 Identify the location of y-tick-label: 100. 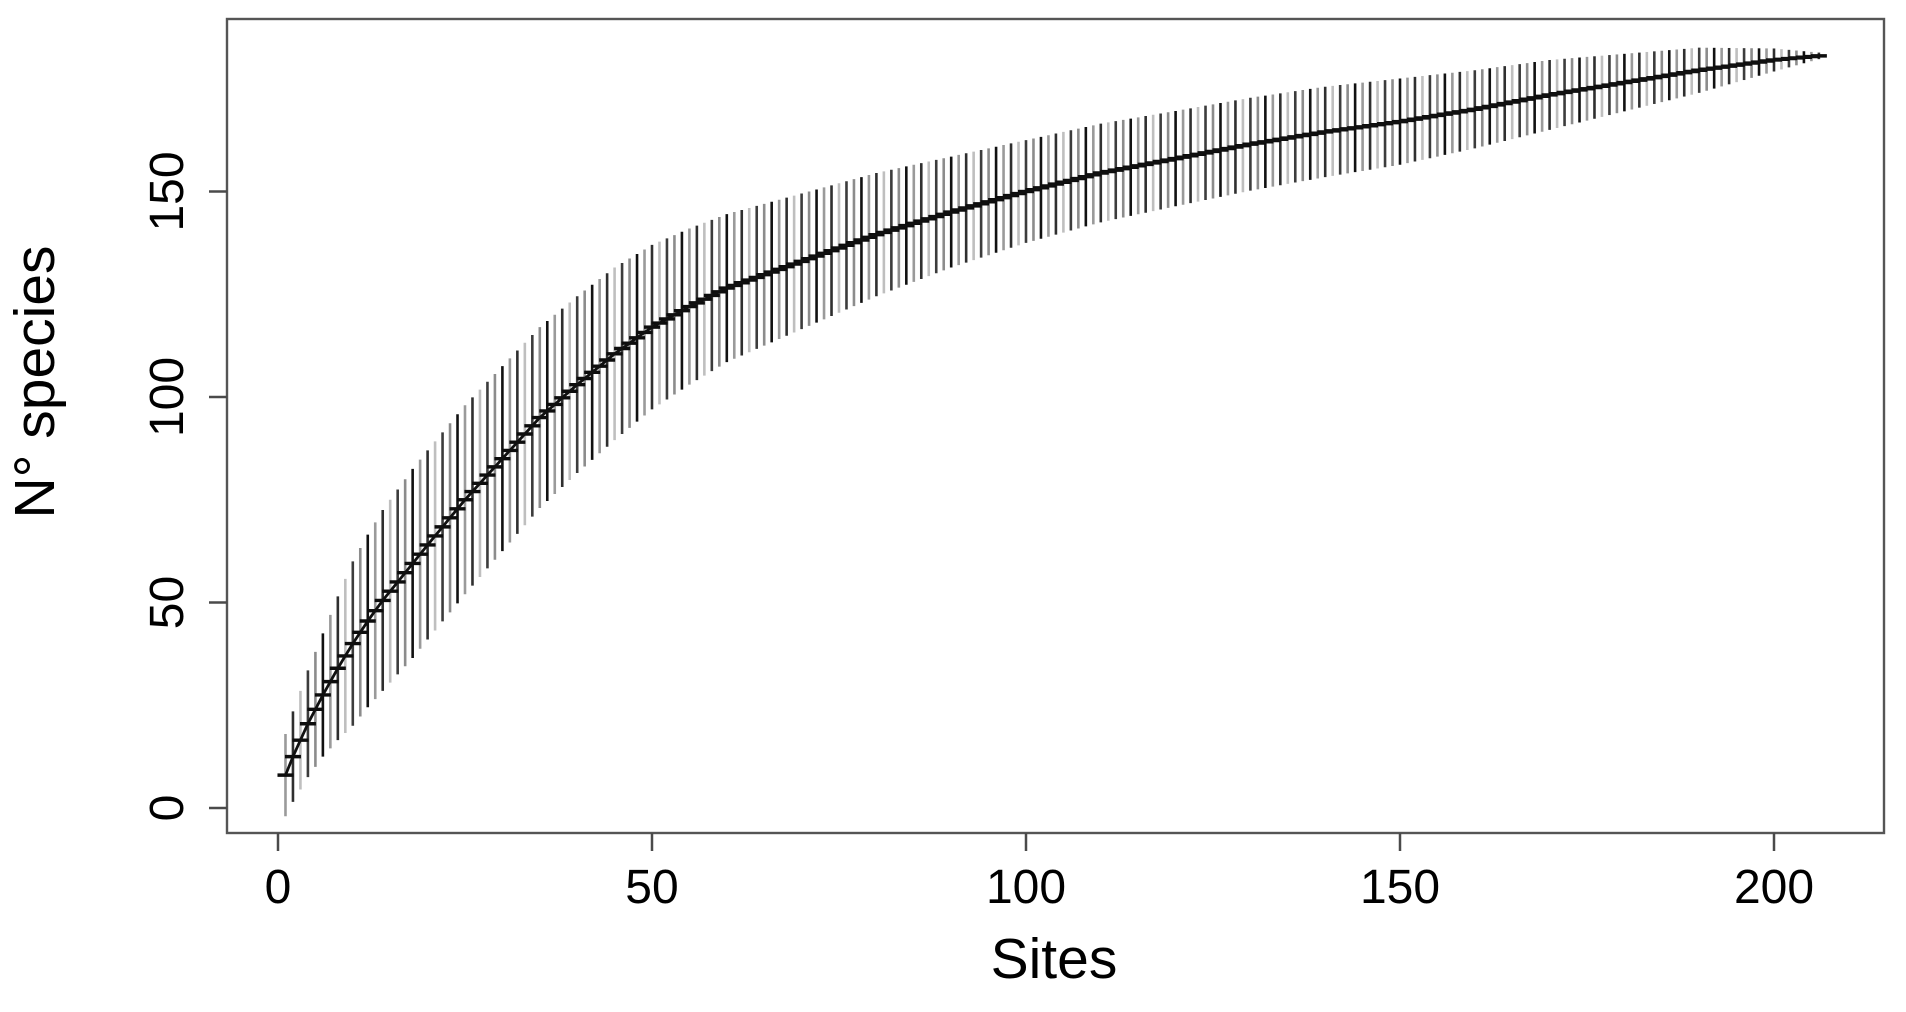
(167, 397).